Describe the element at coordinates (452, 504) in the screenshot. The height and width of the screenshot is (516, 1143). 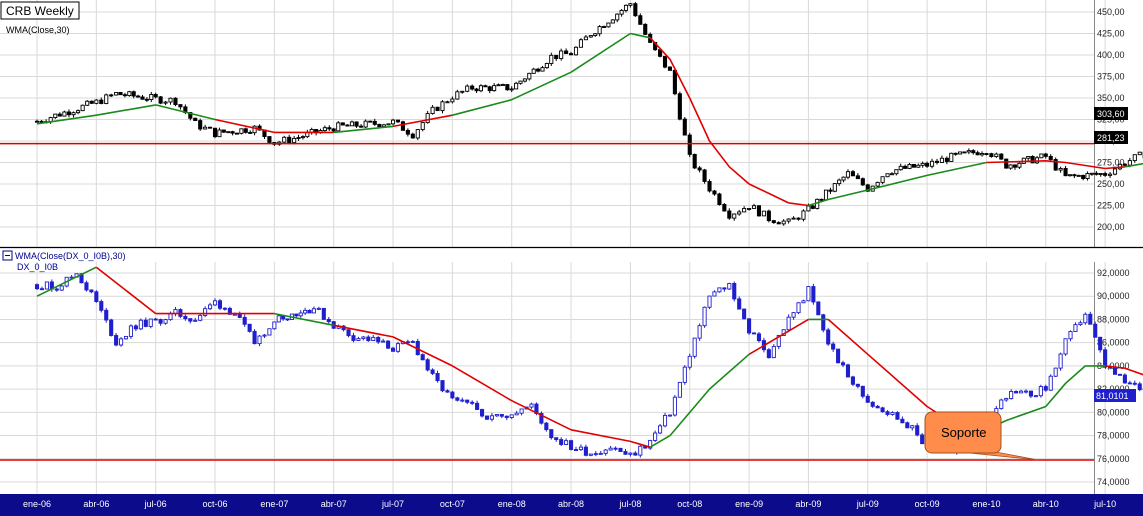
I see `x-tick-label: oct-07` at that location.